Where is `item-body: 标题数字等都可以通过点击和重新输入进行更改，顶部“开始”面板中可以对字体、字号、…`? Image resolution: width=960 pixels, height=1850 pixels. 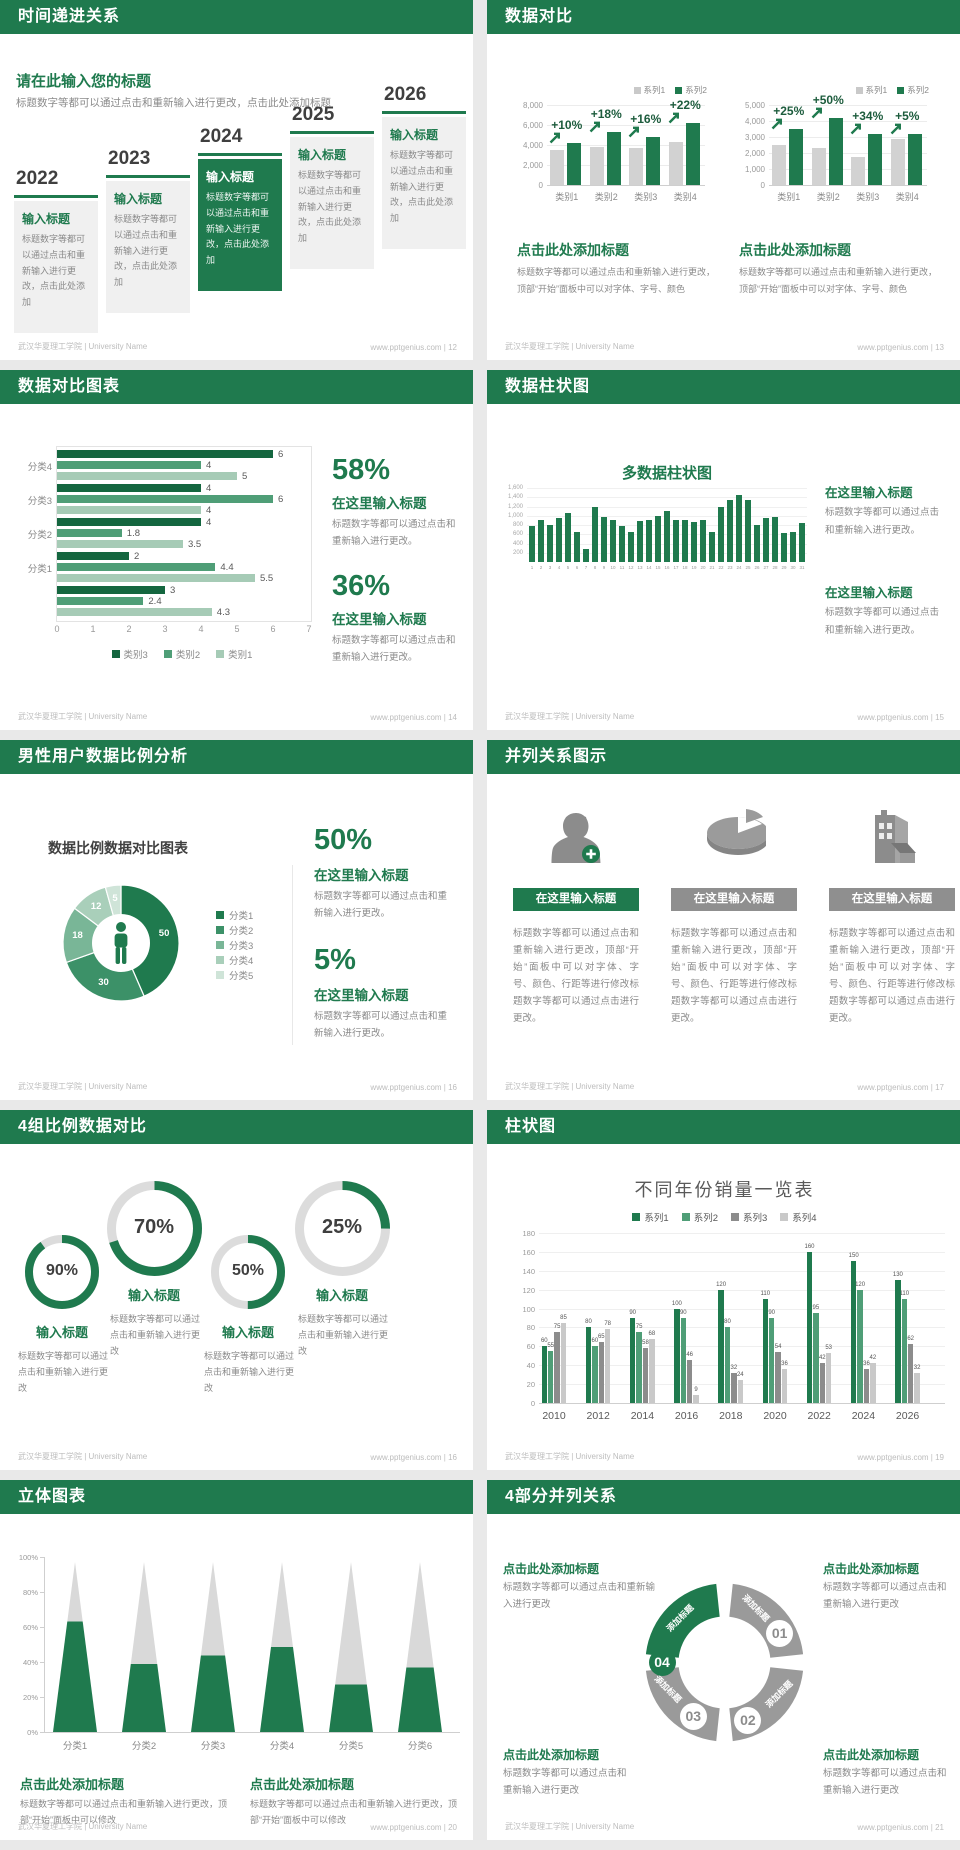 item-body: 标题数字等都可以通过点击和重新输入进行更改，顶部“开始”面板中可以对字体、字号、… is located at coordinates (576, 976).